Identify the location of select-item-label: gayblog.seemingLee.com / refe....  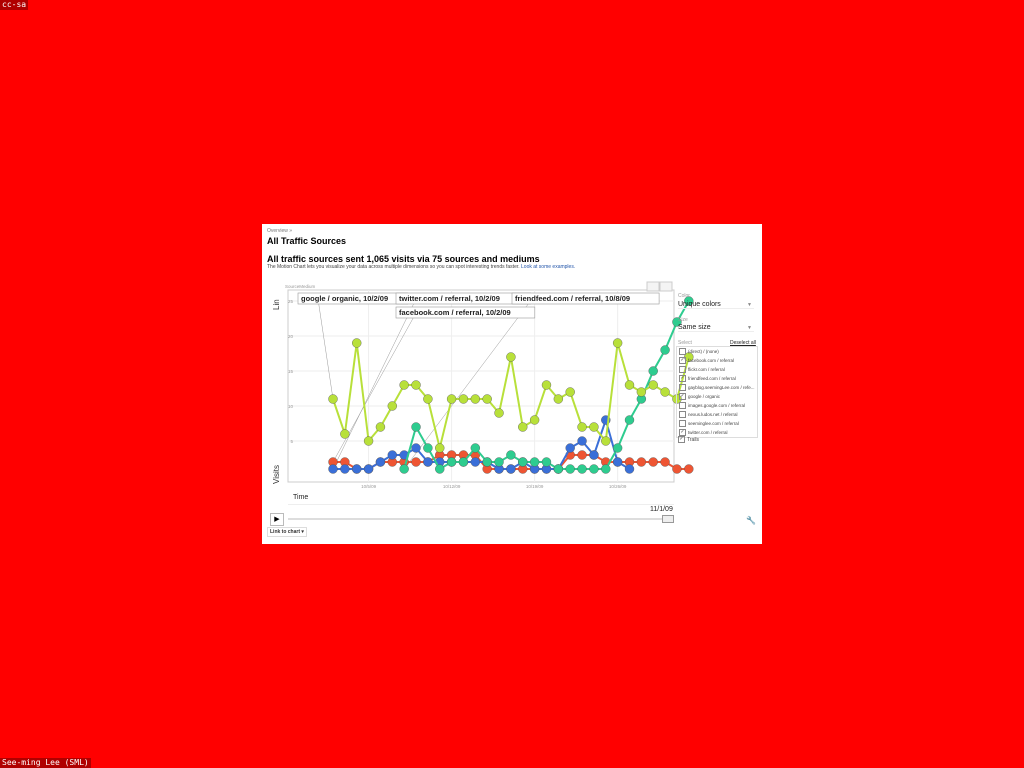
(721, 387).